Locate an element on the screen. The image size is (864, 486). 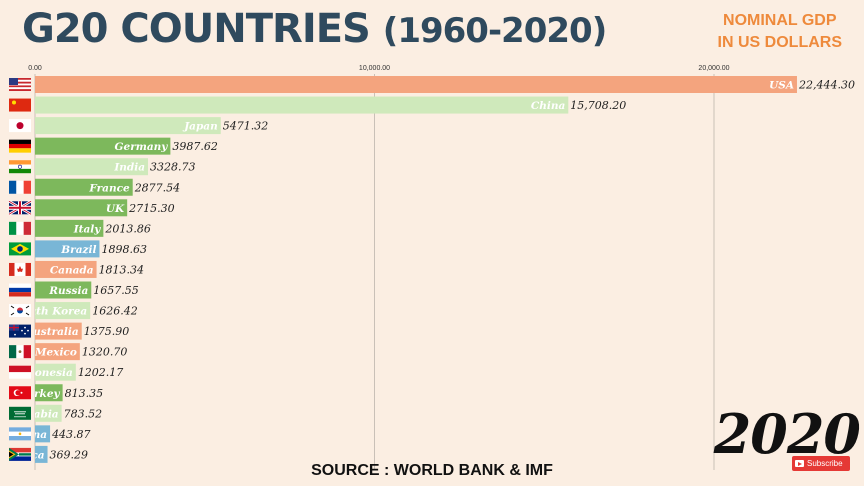
bar-france is located at coordinates (84, 187).